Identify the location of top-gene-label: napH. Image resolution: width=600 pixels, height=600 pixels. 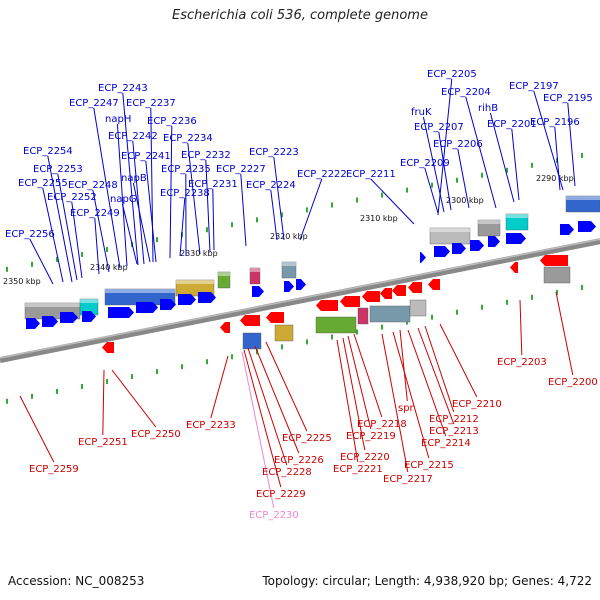
(118, 119).